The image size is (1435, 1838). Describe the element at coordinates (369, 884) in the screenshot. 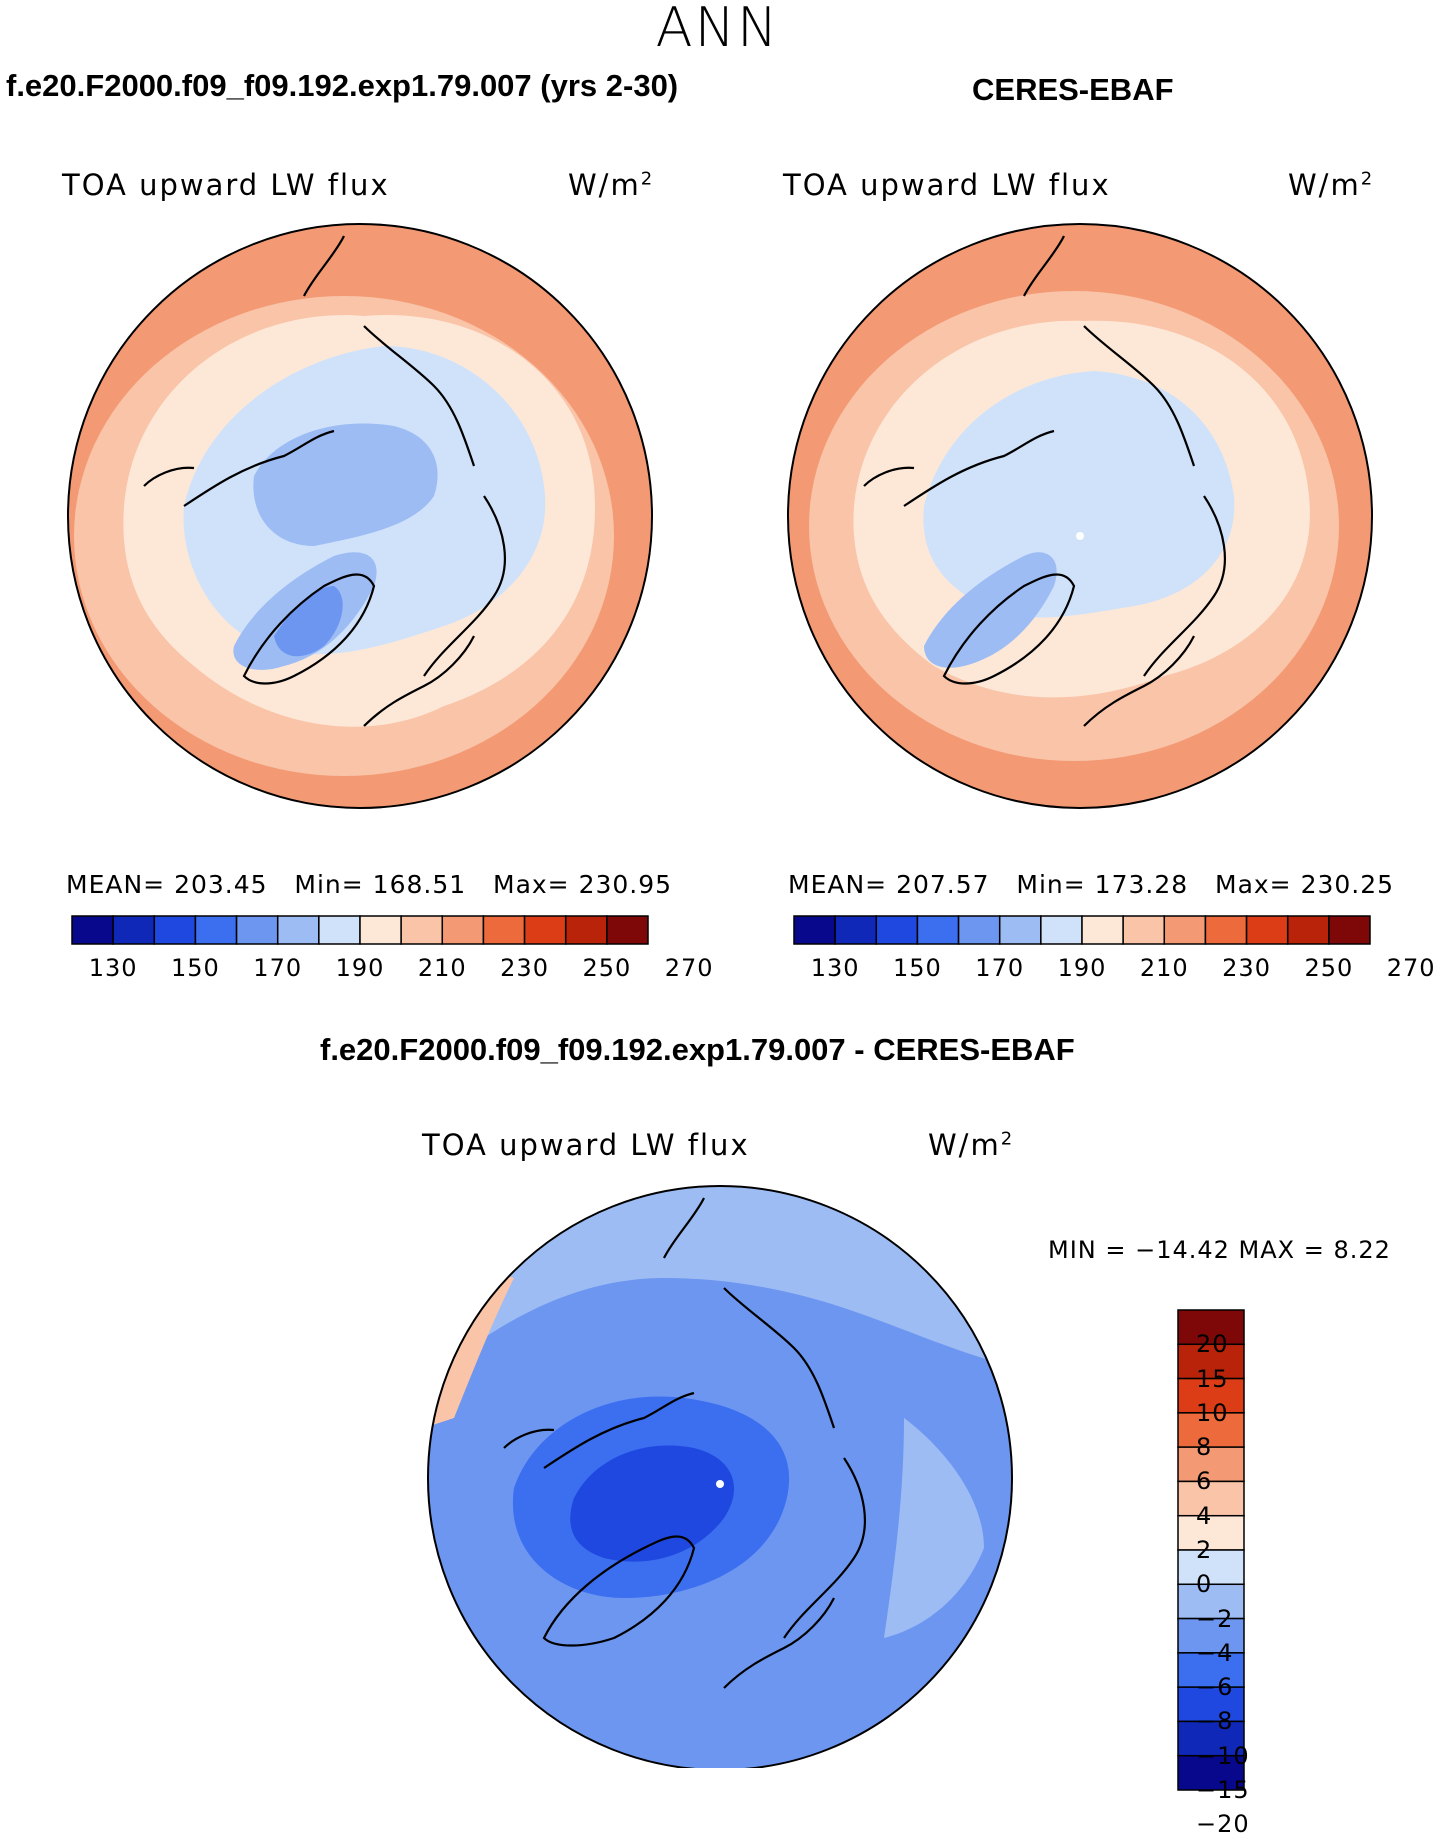

I see `model-stats: MEAN= 203.45 Min= 168.51 Max= 230.95` at that location.